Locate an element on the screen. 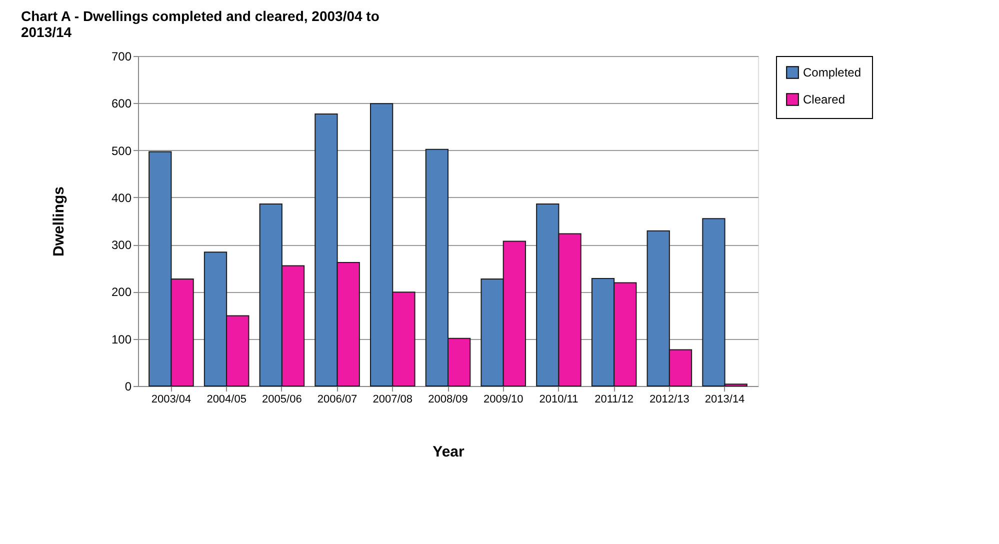 The height and width of the screenshot is (544, 999). y-tick-label: 500 is located at coordinates (121, 151).